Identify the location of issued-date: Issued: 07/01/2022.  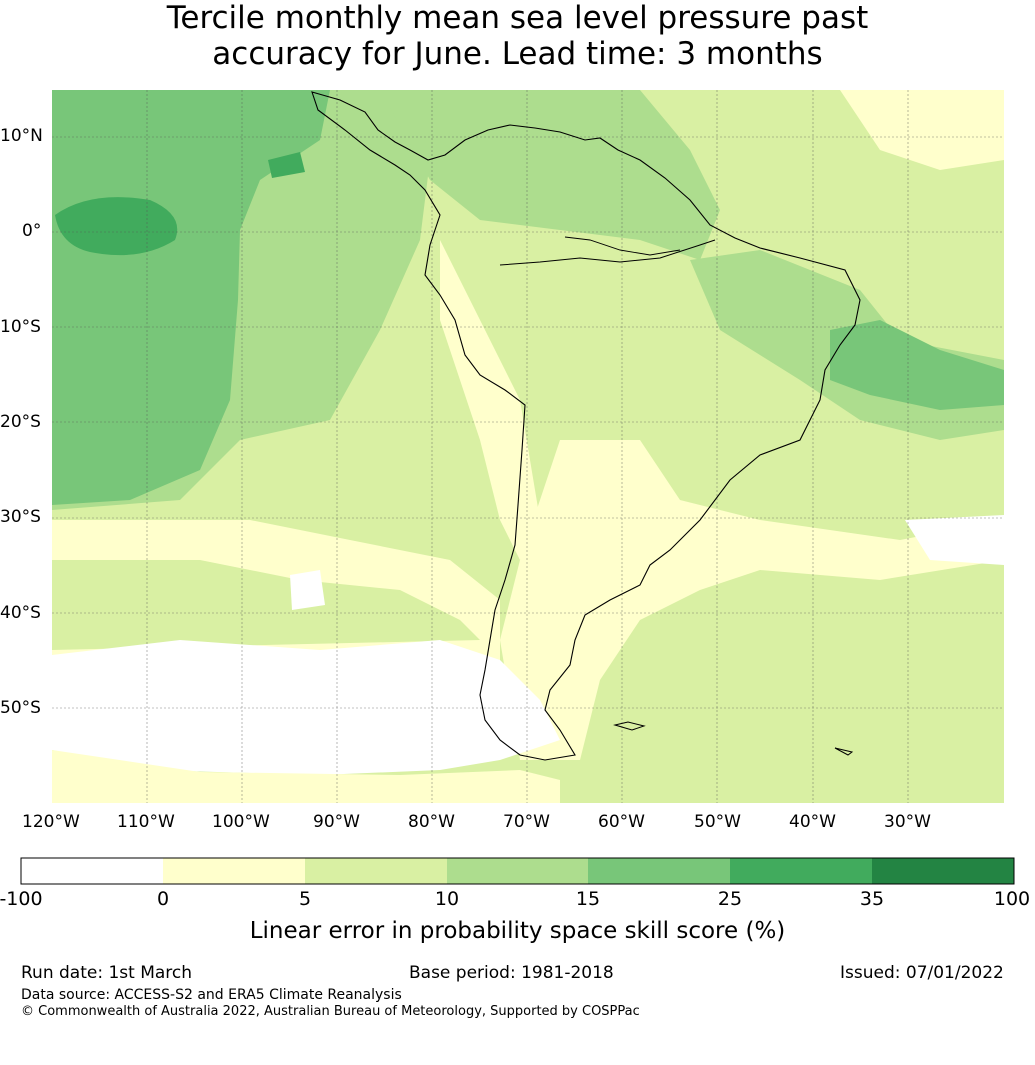
(922, 973).